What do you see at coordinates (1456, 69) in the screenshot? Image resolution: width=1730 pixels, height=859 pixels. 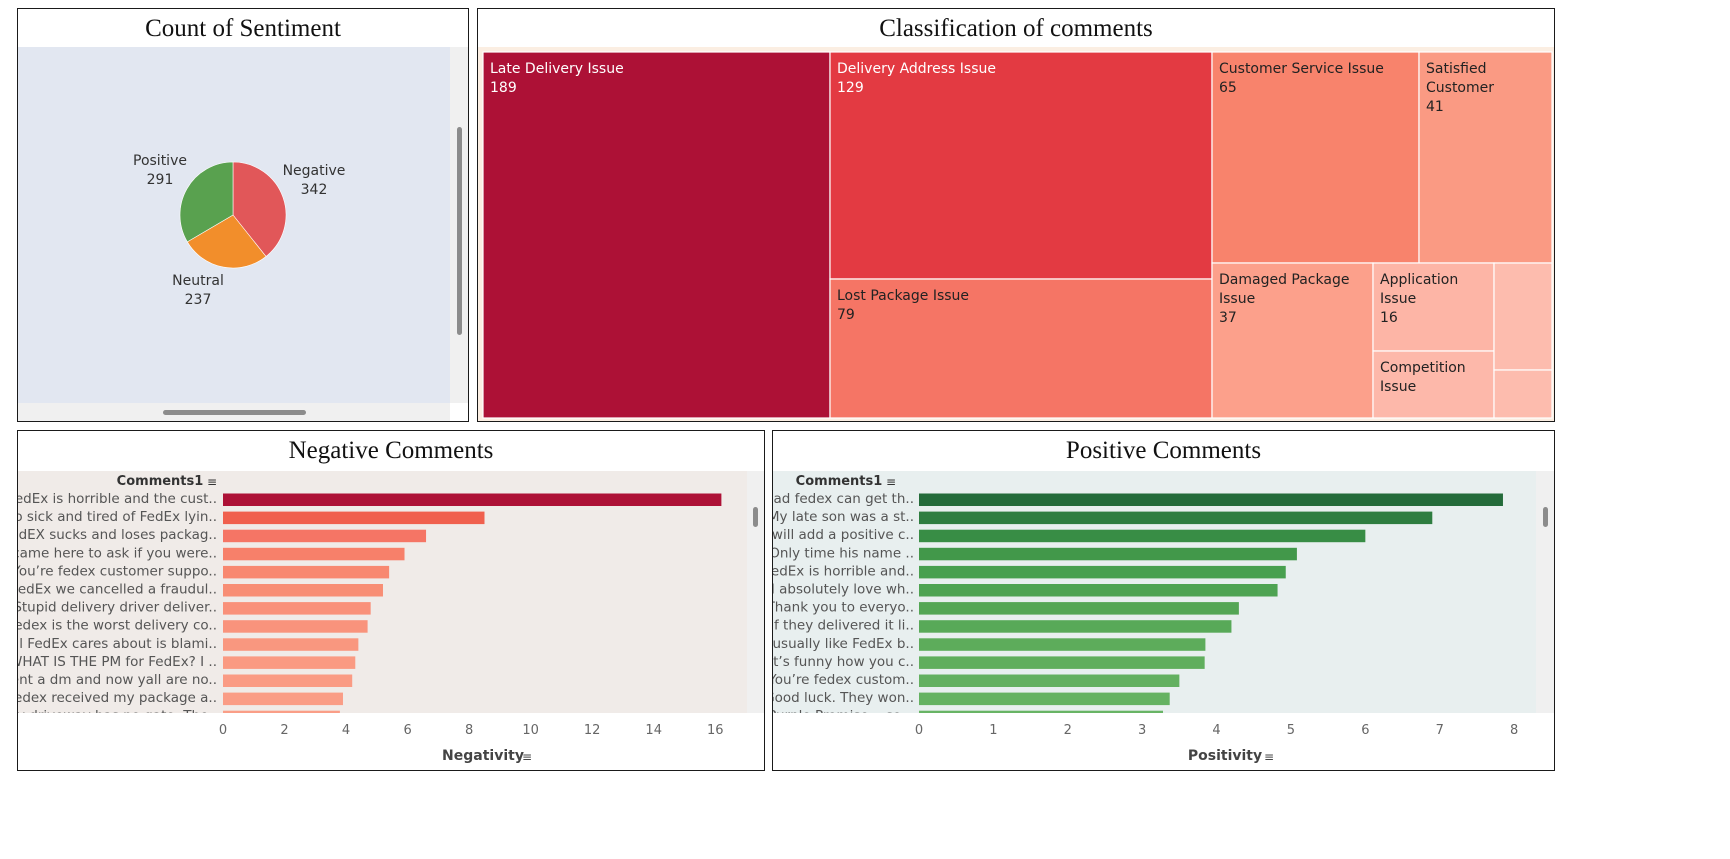 I see `treemap-label-satisfied-customer: Satisfied` at bounding box center [1456, 69].